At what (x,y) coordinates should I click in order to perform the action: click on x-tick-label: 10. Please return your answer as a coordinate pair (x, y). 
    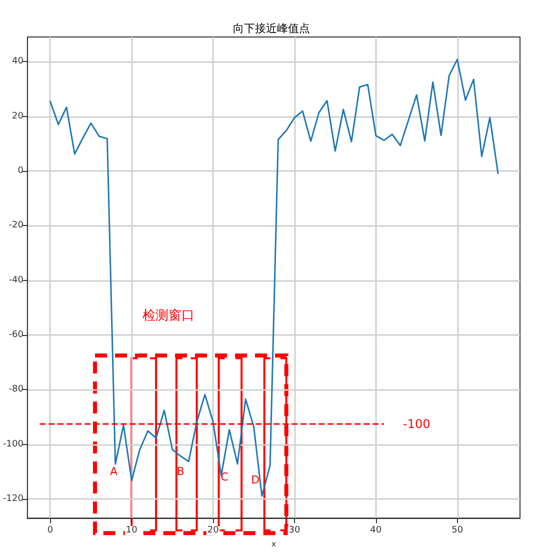
    Looking at the image, I should click on (132, 531).